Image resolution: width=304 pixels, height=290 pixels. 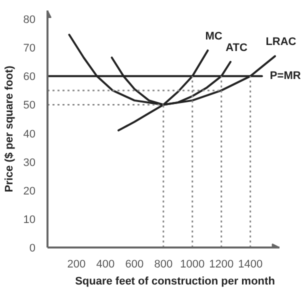 What do you see at coordinates (29, 162) in the screenshot?
I see `y-tick-label: 30` at bounding box center [29, 162].